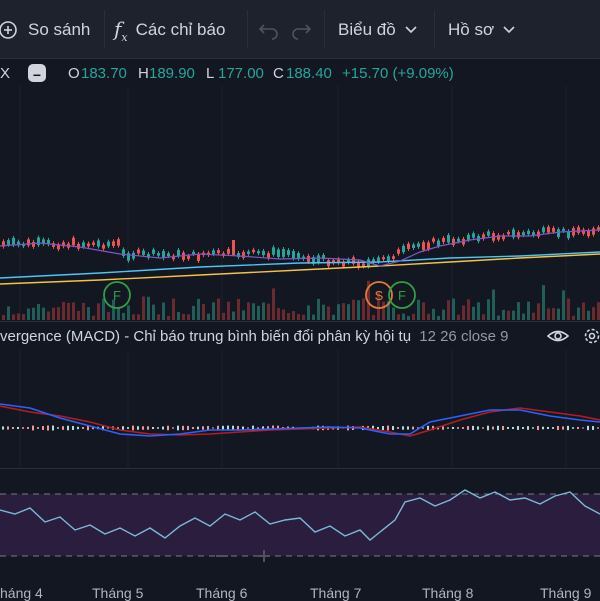  Describe the element at coordinates (45, 30) in the screenshot. I see `compare-button: So sánh` at that location.